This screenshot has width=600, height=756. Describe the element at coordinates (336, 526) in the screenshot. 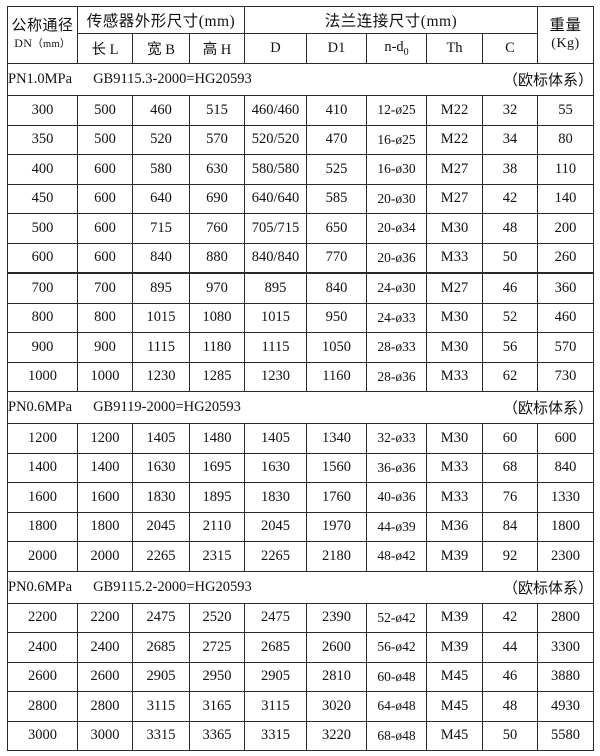

I see `cell-d1: 1970` at that location.